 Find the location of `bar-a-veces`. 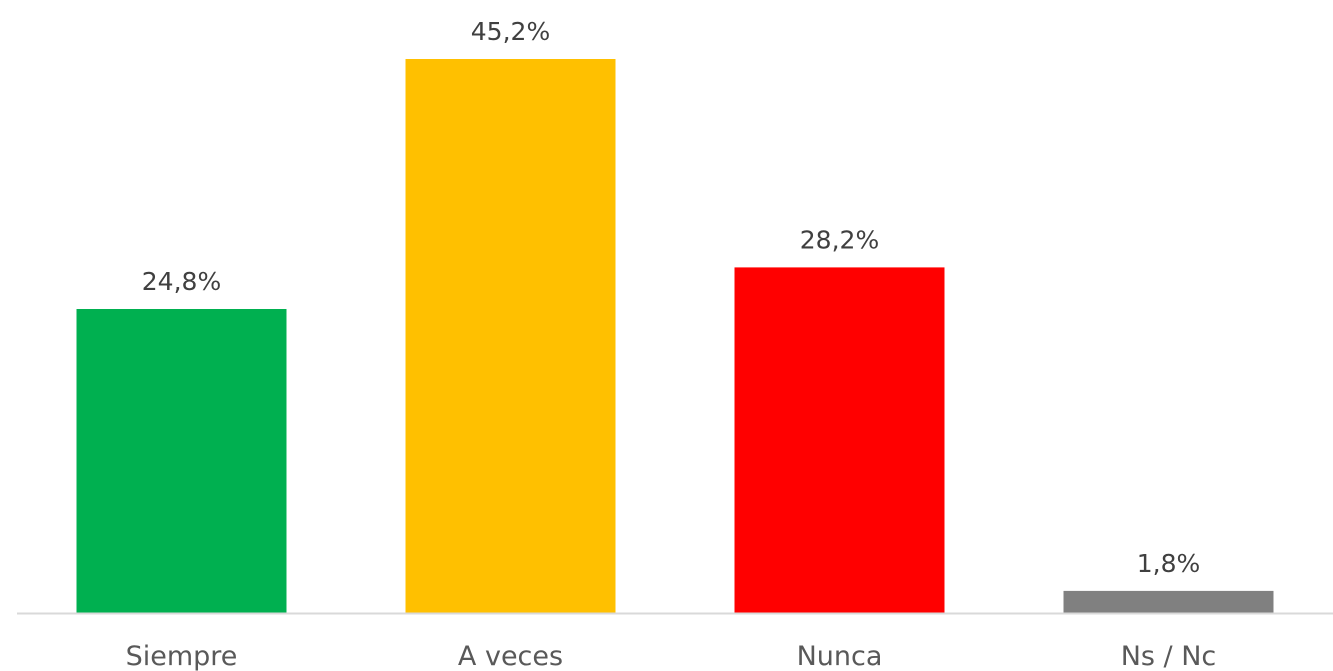

bar-a-veces is located at coordinates (510, 336).